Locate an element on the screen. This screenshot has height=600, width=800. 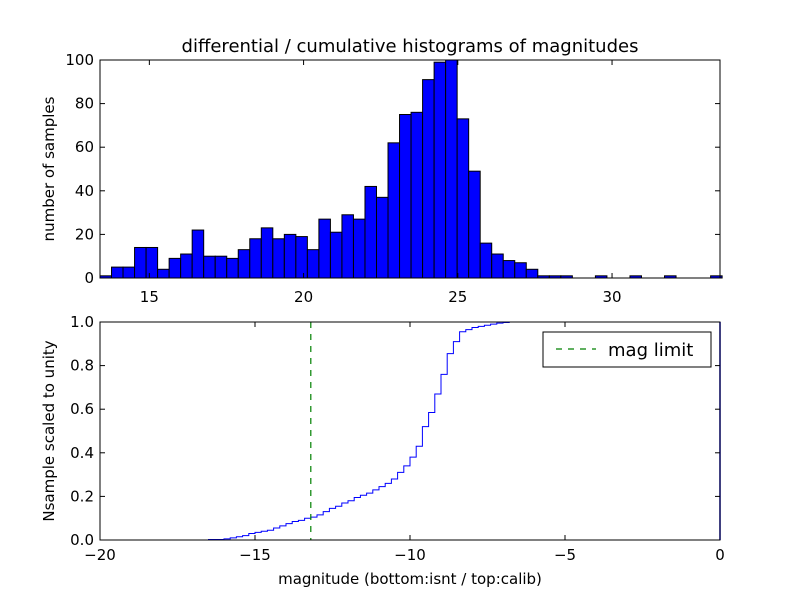
bottom-xtick-label: −10 is located at coordinates (410, 555).